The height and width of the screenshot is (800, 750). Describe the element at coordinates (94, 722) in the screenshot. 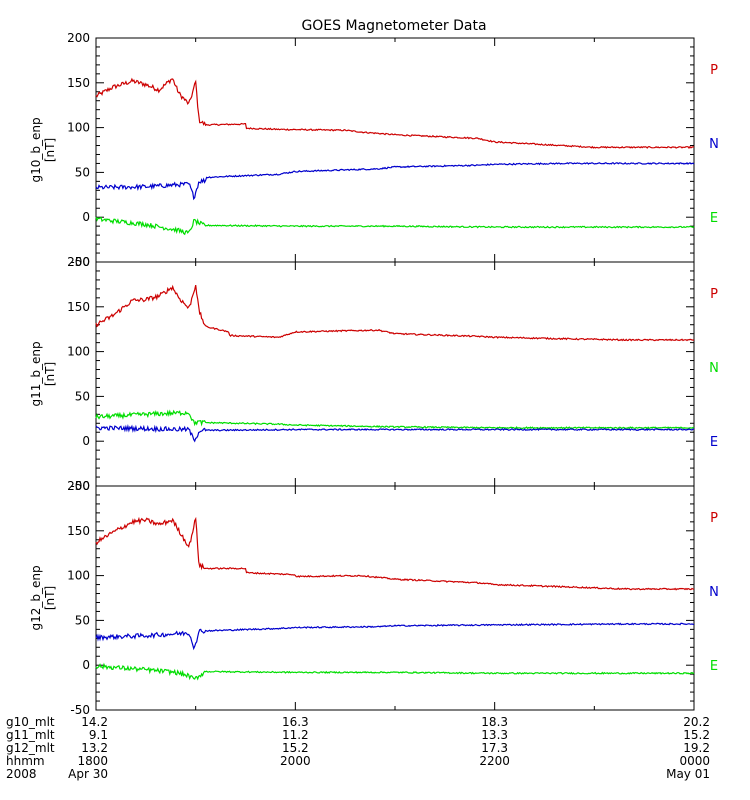

I see `footer-cell: 14.2` at that location.